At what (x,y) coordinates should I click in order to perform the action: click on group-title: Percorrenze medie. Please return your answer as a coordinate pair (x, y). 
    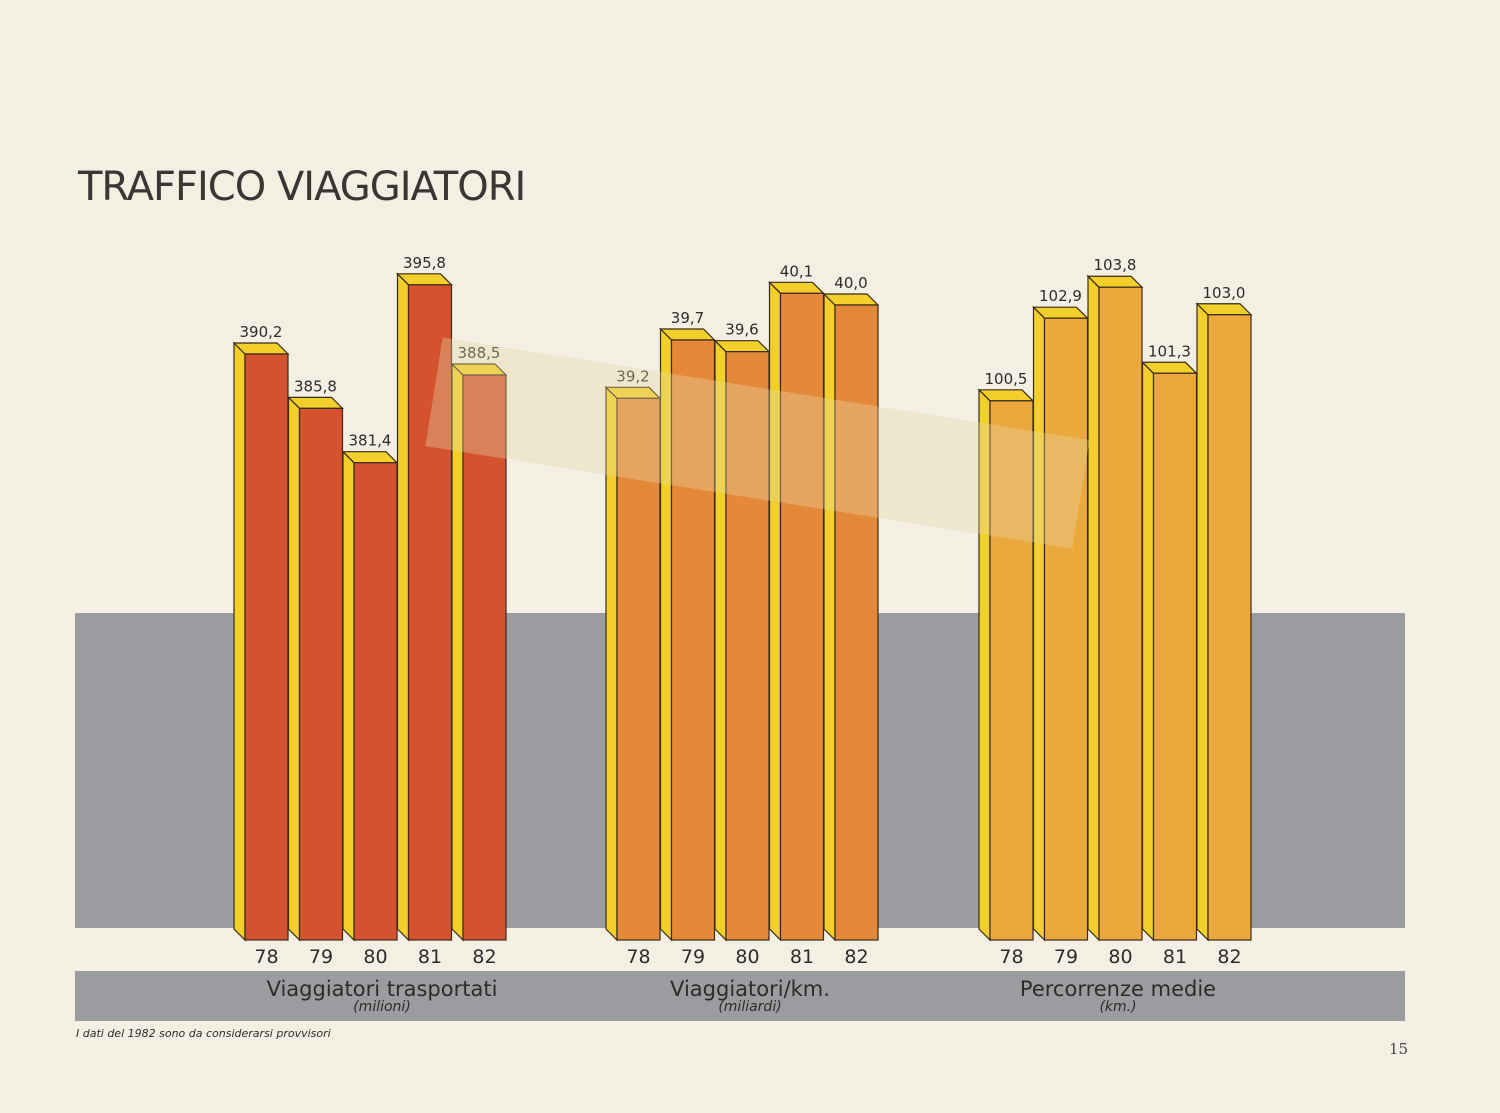
    Looking at the image, I should click on (1118, 989).